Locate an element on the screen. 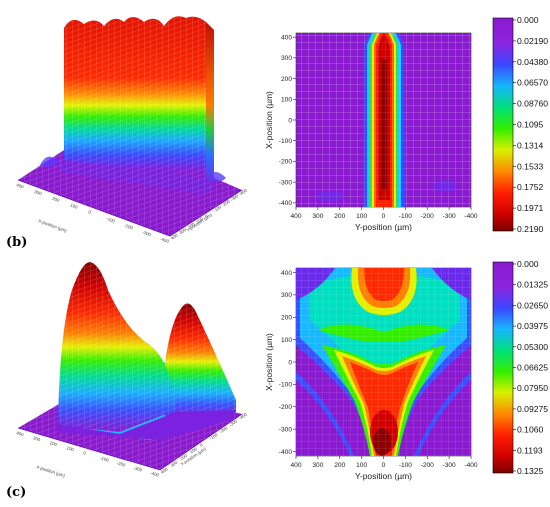 Image resolution: width=550 pixels, height=507 pixels. colorbar-tick-label: 0.09275 is located at coordinates (532, 409).